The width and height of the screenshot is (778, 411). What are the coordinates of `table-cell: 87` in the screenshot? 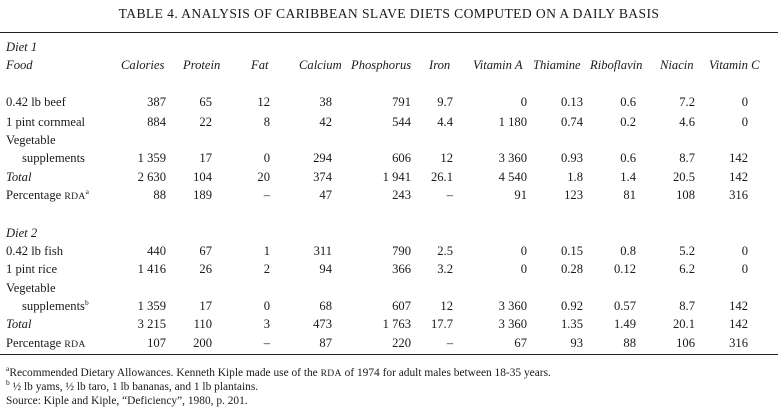 It's located at (325, 343).